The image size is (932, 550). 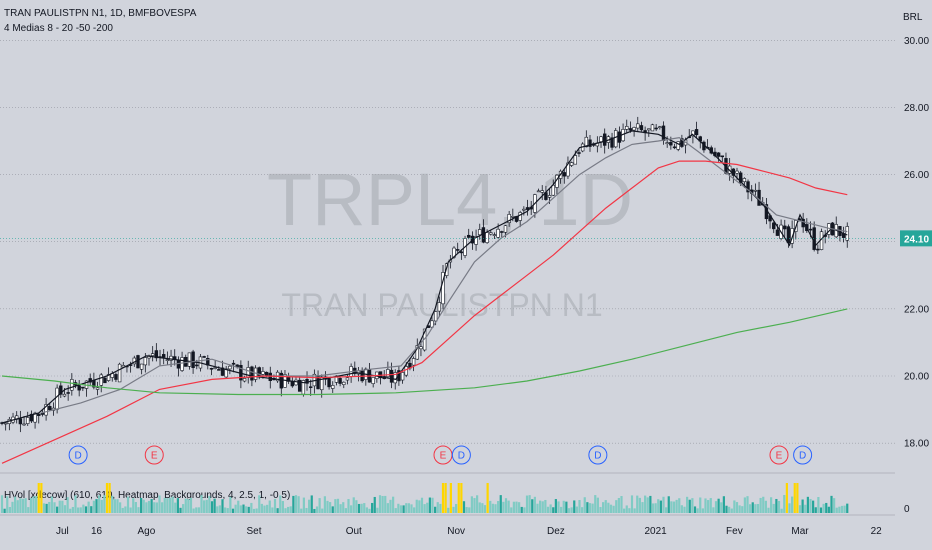 What do you see at coordinates (354, 531) in the screenshot?
I see `time-tick-label: Out` at bounding box center [354, 531].